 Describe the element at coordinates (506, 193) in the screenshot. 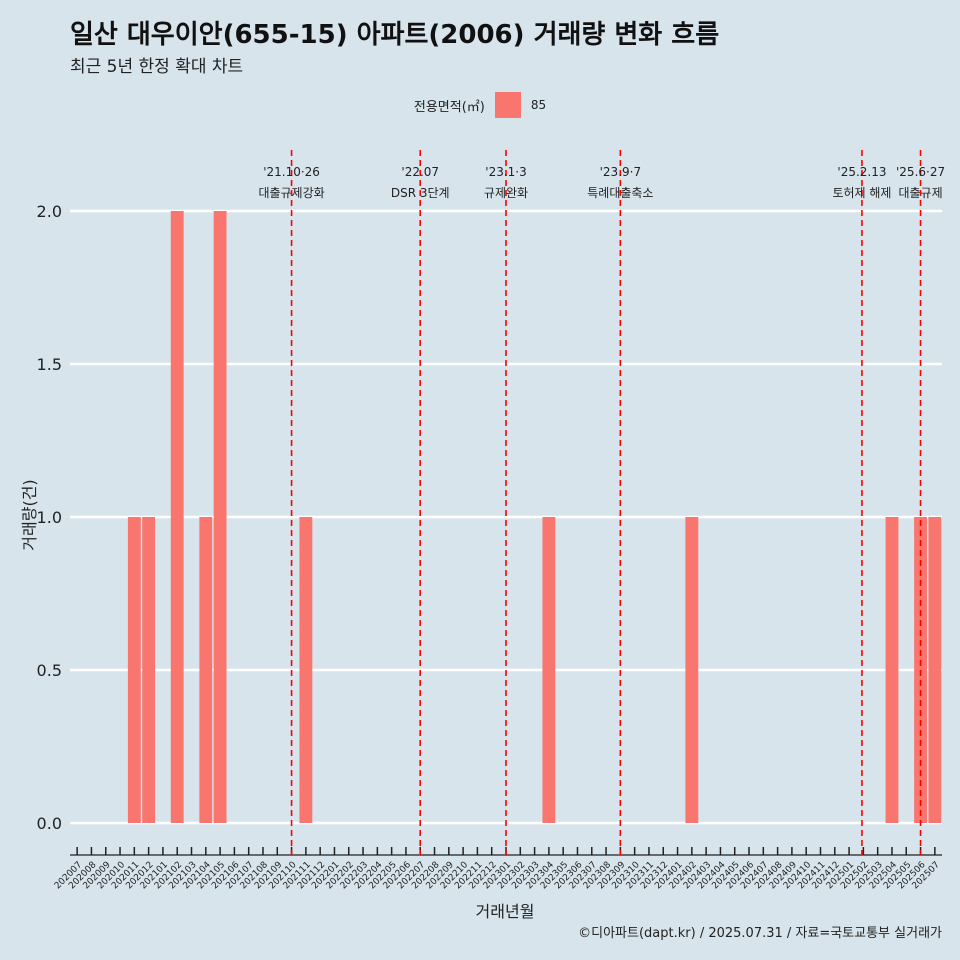

I see `event-label: 규제완화` at that location.